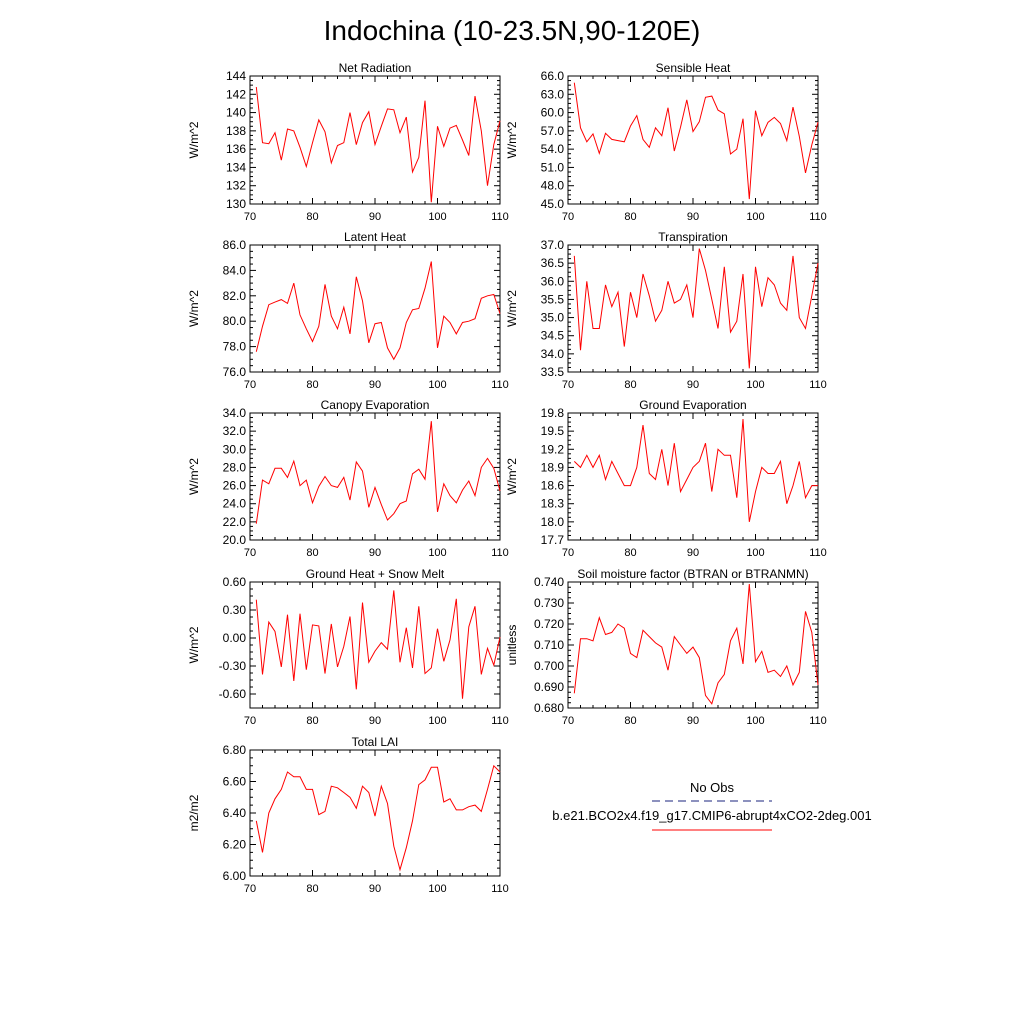 The width and height of the screenshot is (1024, 1024). What do you see at coordinates (553, 522) in the screenshot?
I see `y-tick-label: 18.0` at bounding box center [553, 522].